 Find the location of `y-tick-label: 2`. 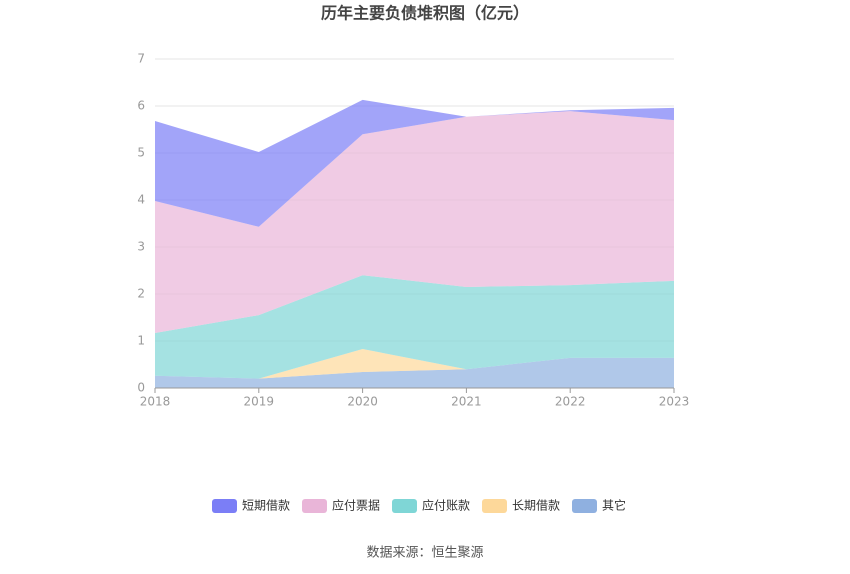

y-tick-label: 2 is located at coordinates (141, 294).